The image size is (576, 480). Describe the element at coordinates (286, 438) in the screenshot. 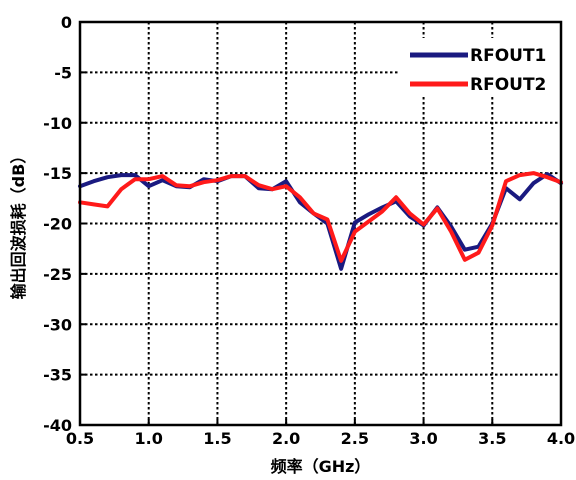

I see `x-tick-label: 2.0` at that location.